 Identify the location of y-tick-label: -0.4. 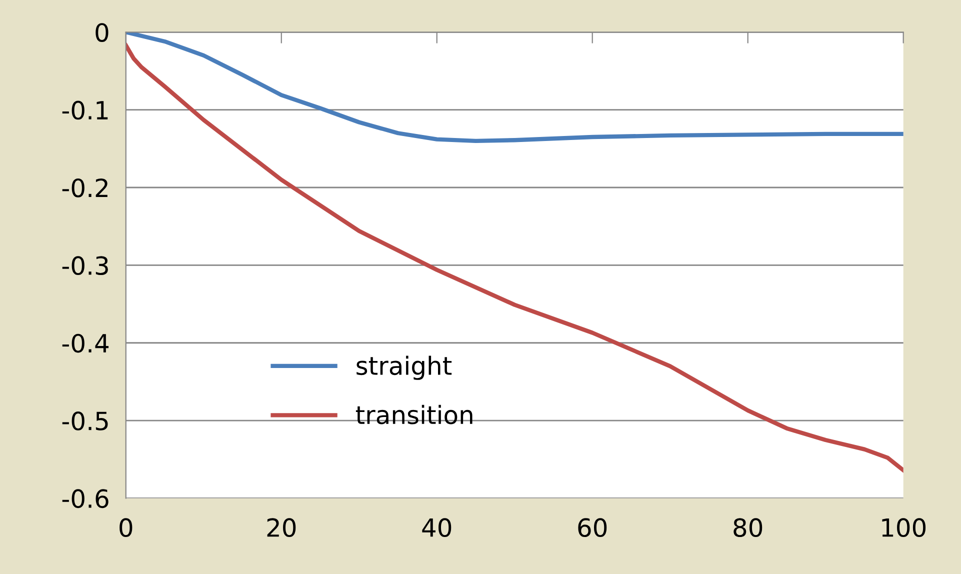
(85, 343).